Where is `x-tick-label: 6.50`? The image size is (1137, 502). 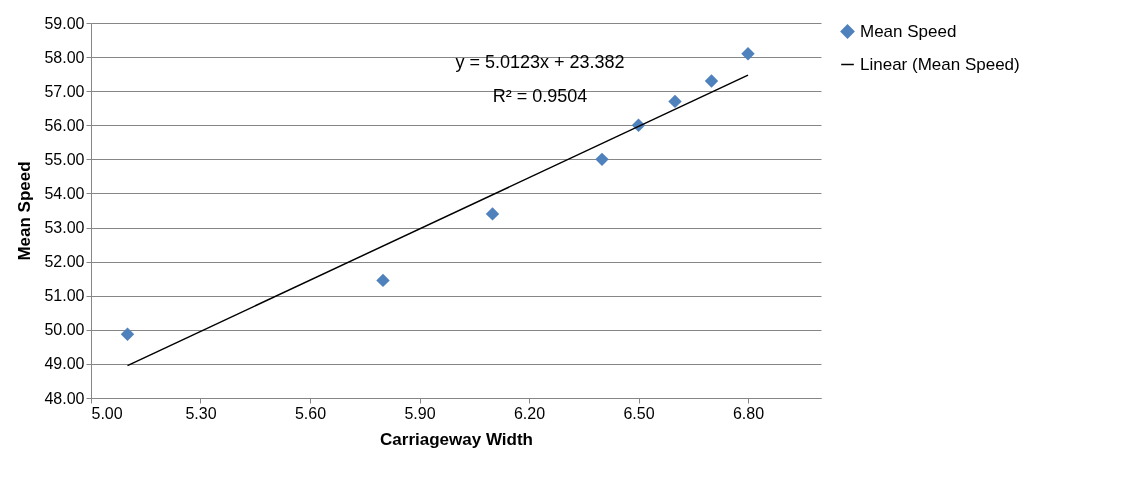
x-tick-label: 6.50 is located at coordinates (639, 413).